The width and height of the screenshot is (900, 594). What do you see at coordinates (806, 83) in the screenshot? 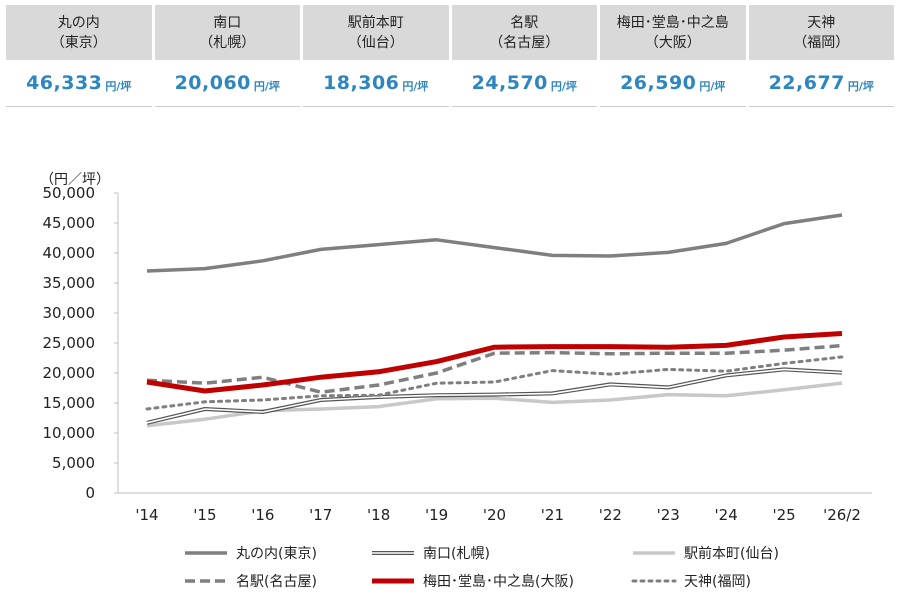
I see `rent-value: 22,677` at bounding box center [806, 83].